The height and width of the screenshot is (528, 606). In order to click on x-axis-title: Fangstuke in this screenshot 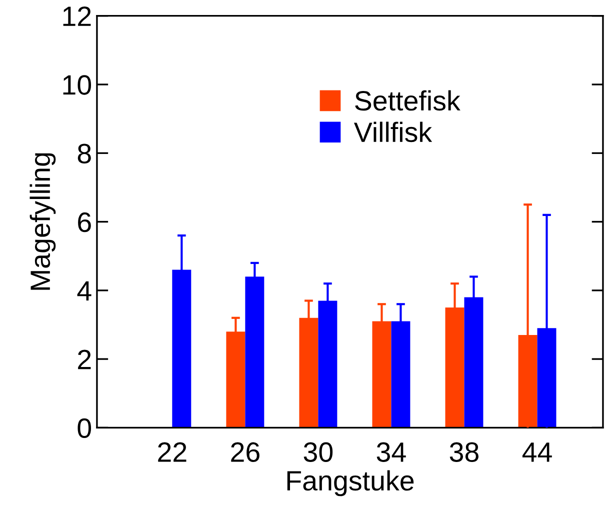, I will do `click(350, 483)`.